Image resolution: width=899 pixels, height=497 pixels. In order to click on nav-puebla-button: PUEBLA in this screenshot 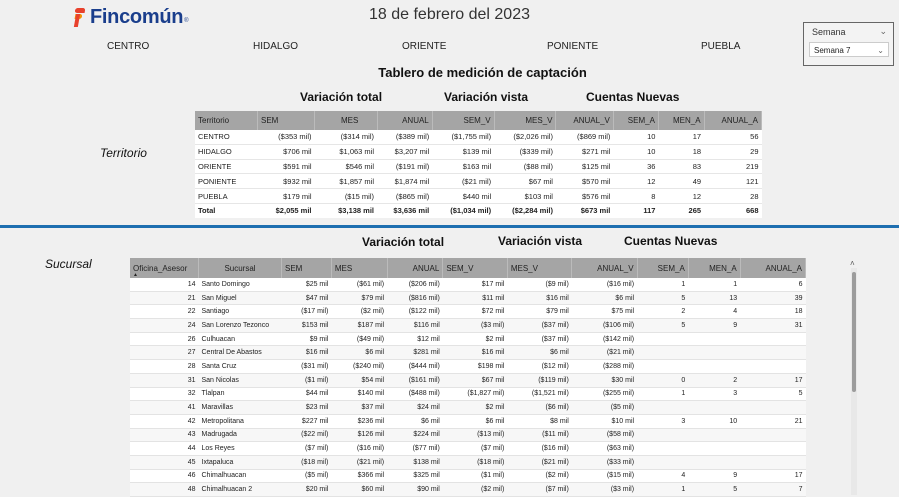, I will do `click(721, 46)`.